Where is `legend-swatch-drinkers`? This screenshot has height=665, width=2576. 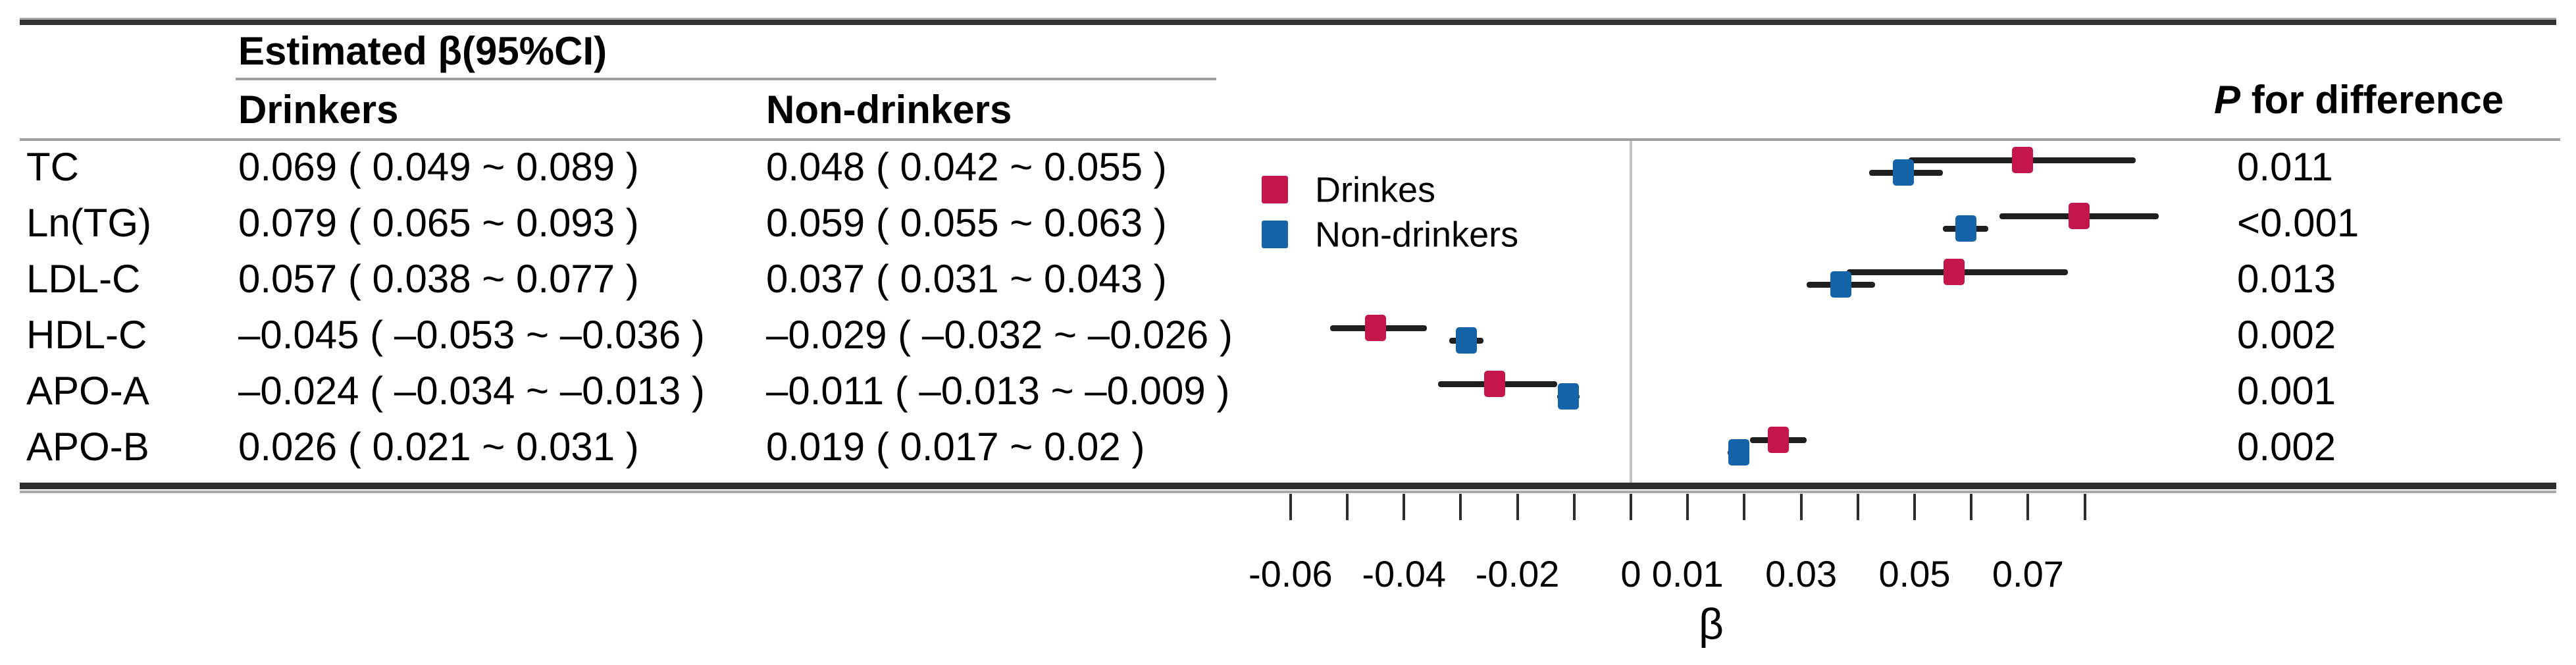 legend-swatch-drinkers is located at coordinates (1275, 189).